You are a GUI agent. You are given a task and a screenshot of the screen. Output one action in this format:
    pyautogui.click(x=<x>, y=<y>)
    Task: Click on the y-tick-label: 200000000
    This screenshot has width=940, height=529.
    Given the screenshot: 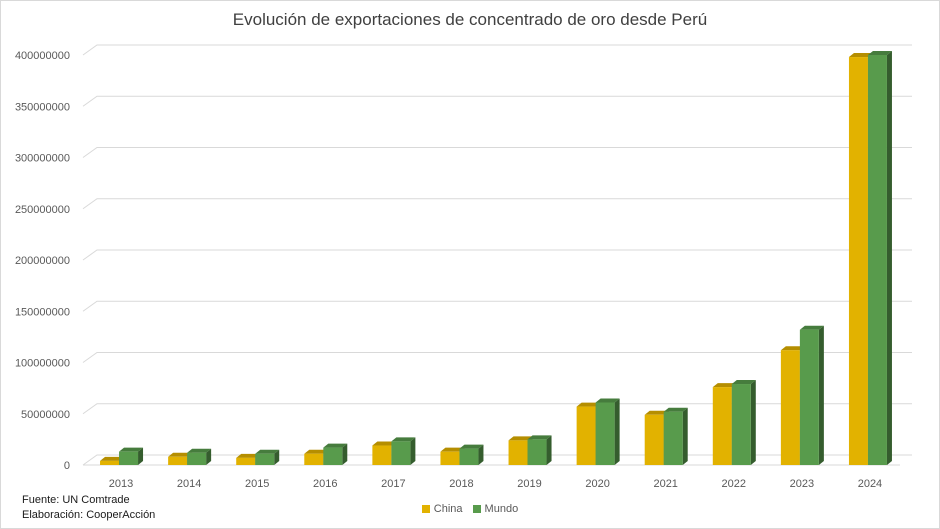 What is the action you would take?
    pyautogui.click(x=42, y=261)
    